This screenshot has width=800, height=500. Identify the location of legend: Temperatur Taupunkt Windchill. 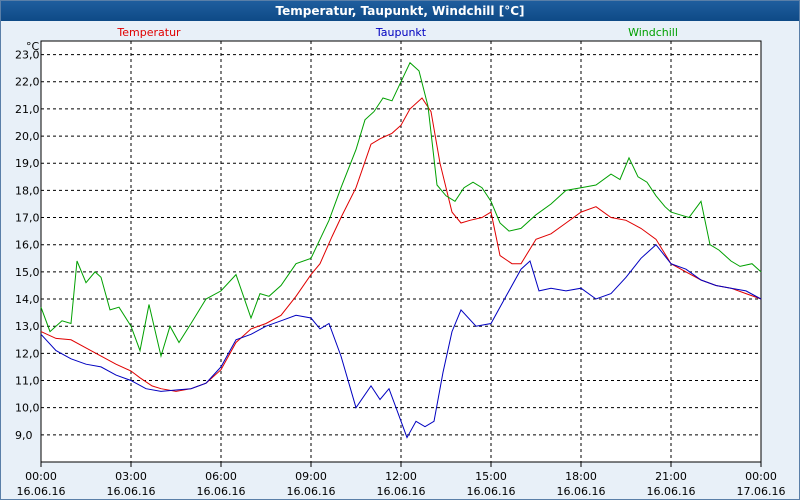
(397, 32).